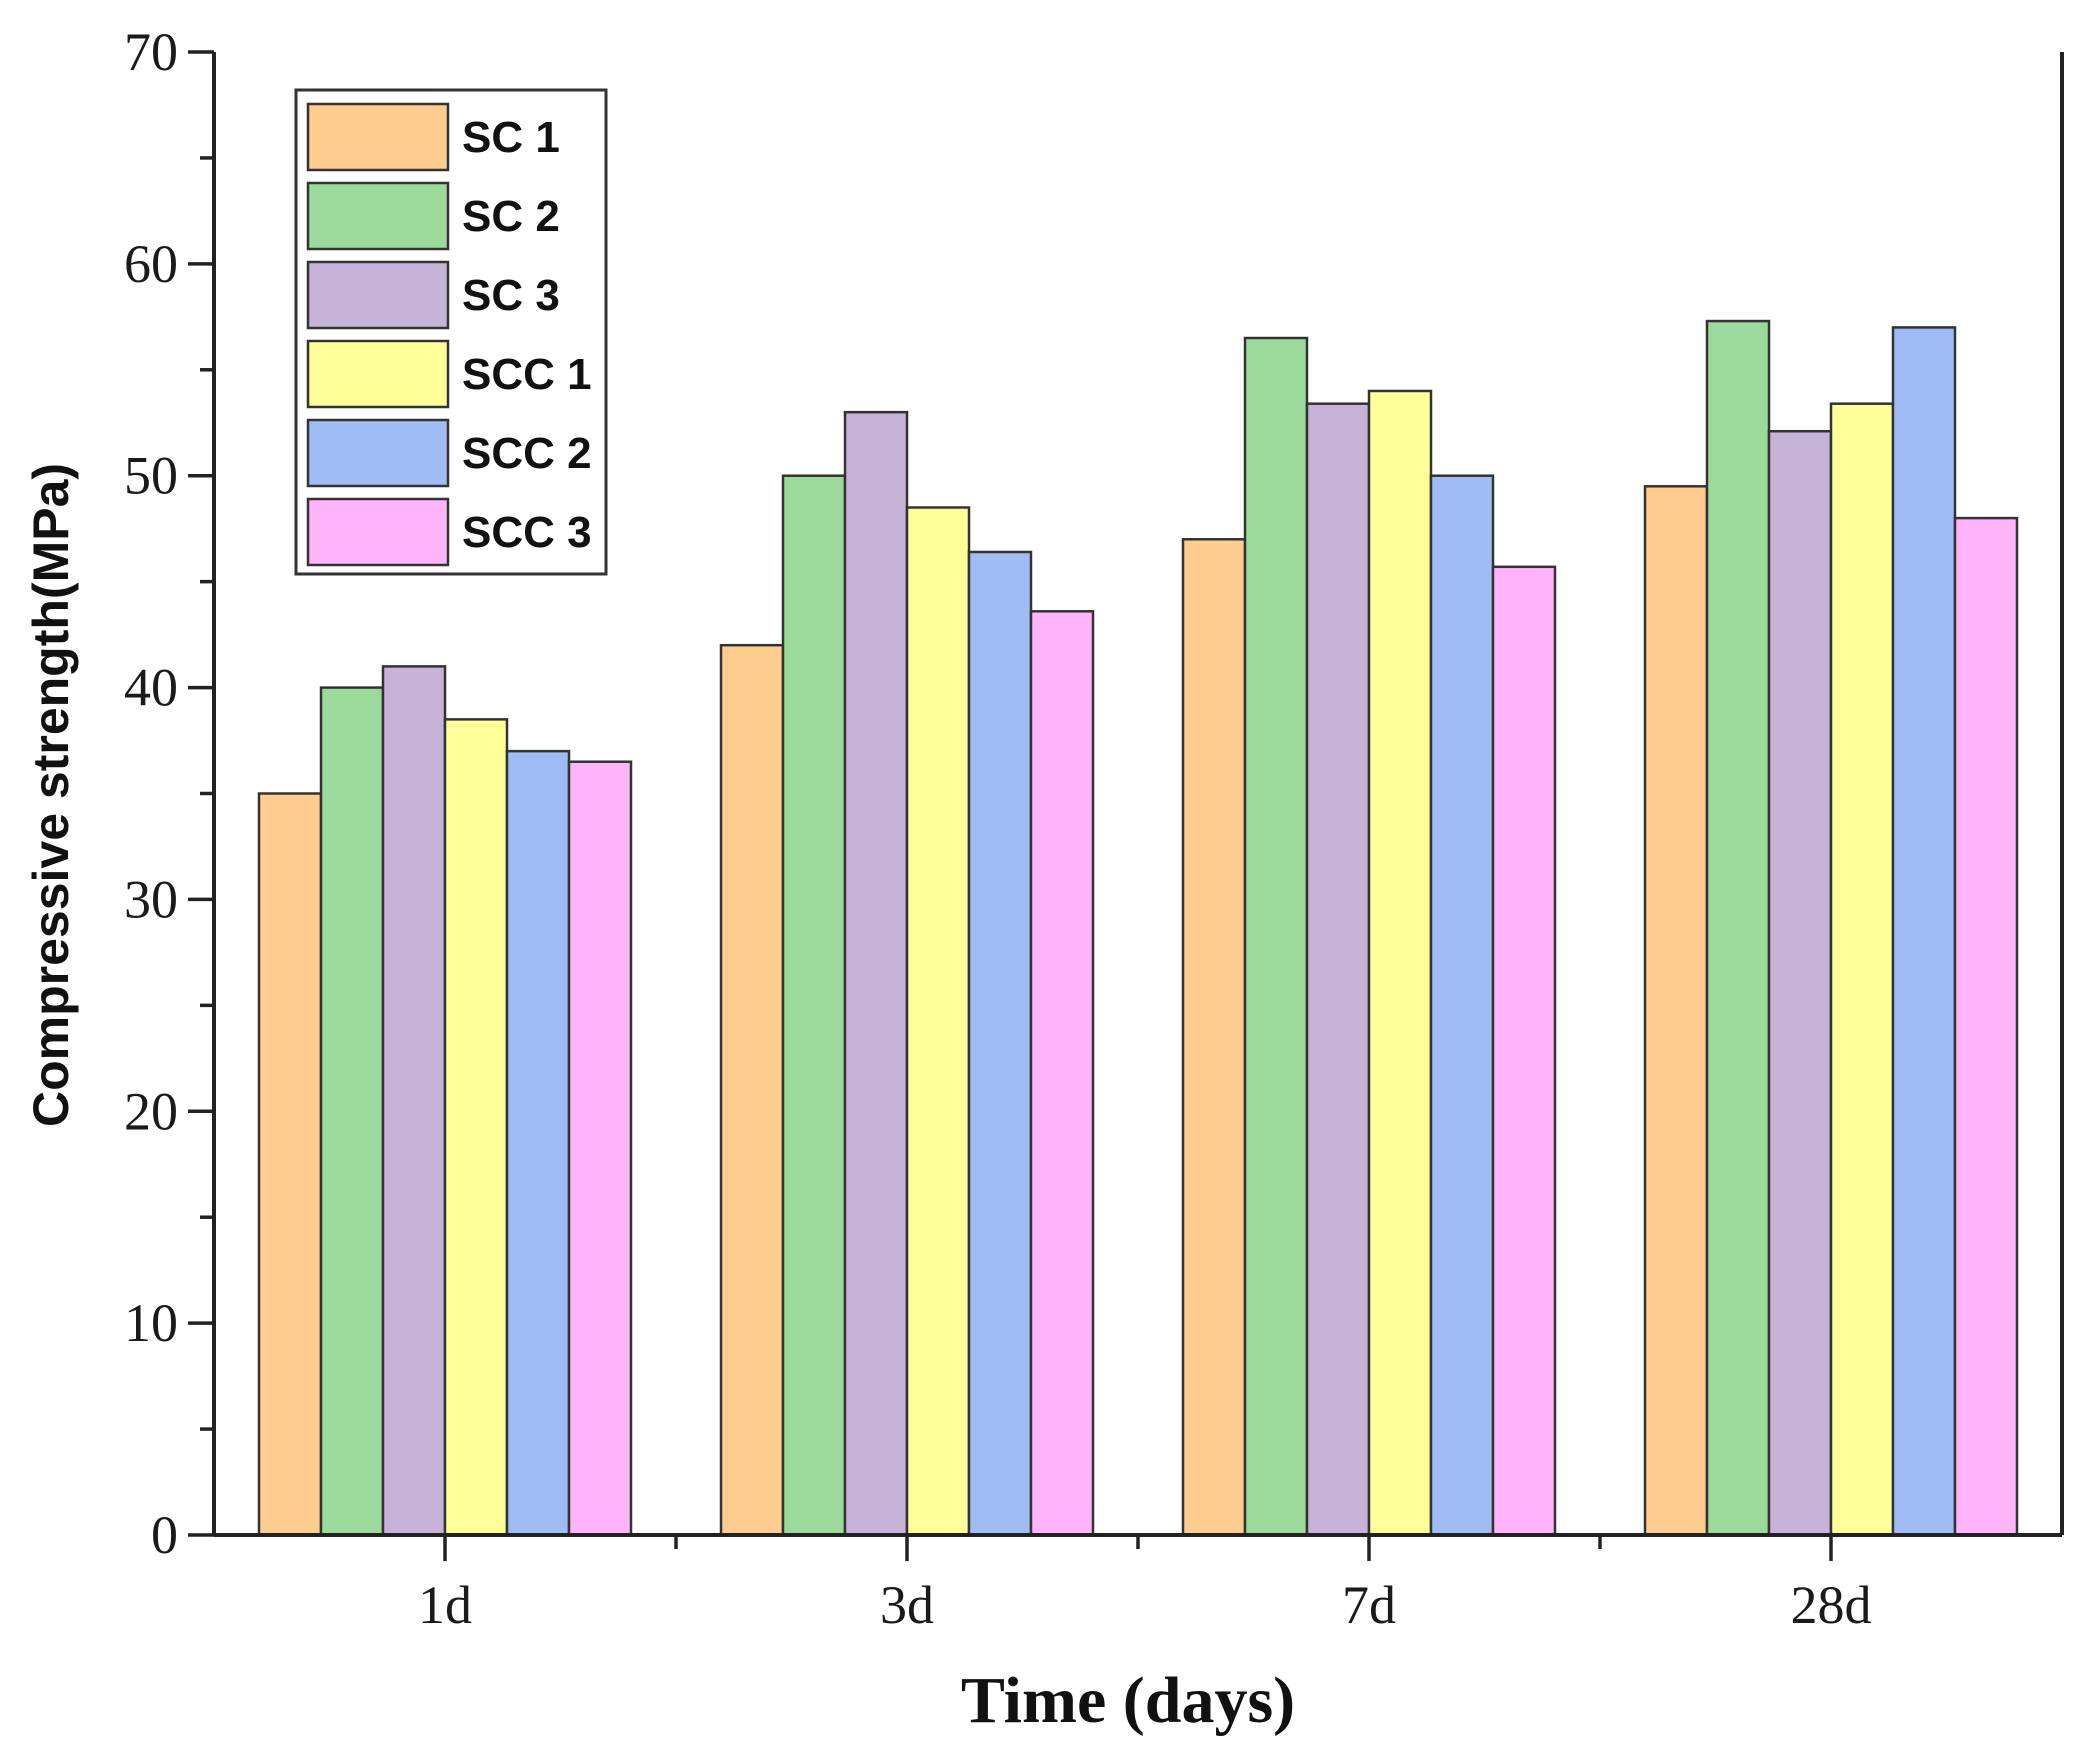 The image size is (2079, 1764). Describe the element at coordinates (445, 1605) in the screenshot. I see `x-tick-label-1d: 1d` at that location.